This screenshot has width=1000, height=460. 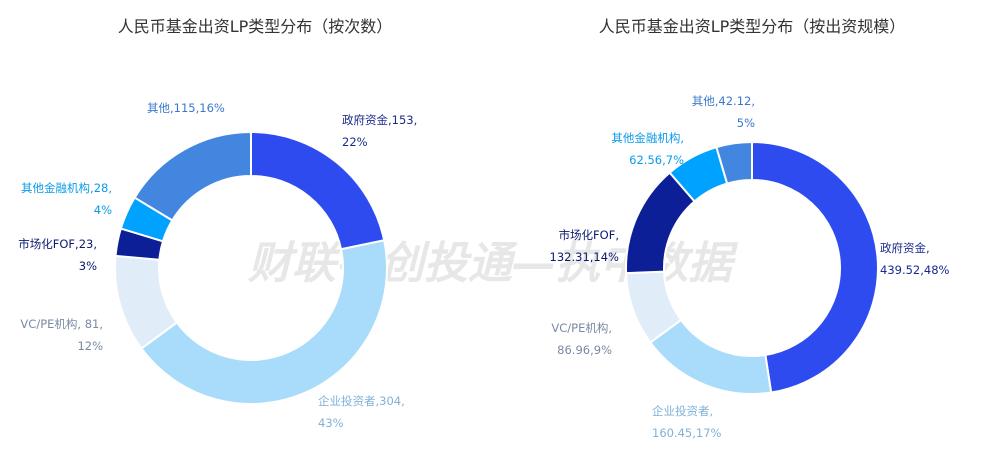 What do you see at coordinates (186, 108) in the screenshot?
I see `slice-label: 其他,115,16%` at bounding box center [186, 108].